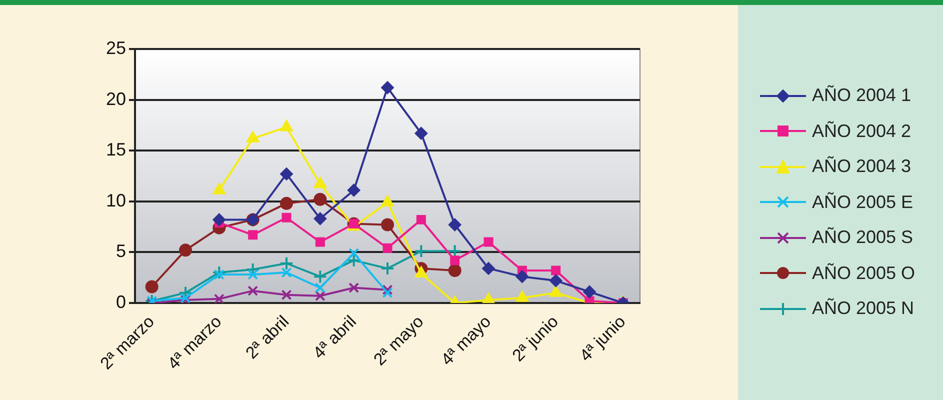 The width and height of the screenshot is (943, 400). Describe the element at coordinates (863, 202) in the screenshot. I see `legend-label: AÑO 2005 E` at that location.